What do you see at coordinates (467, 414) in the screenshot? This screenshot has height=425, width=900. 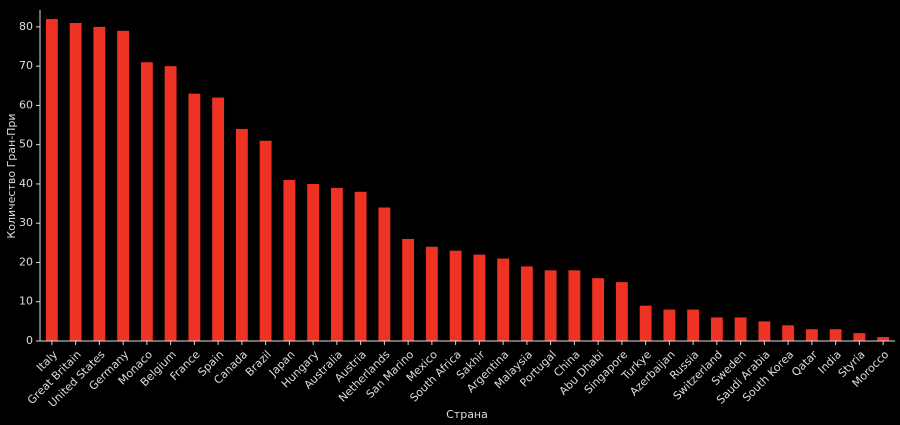 I see `x-axis-label: Страна` at bounding box center [467, 414].